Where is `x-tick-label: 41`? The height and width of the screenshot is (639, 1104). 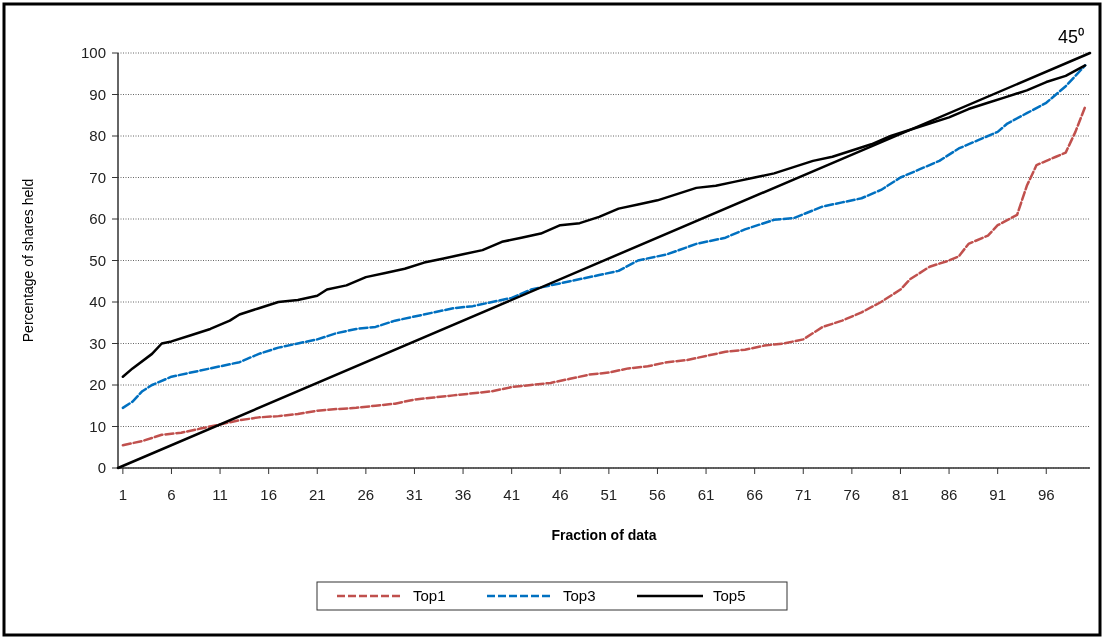 x-tick-label: 41 is located at coordinates (511, 494).